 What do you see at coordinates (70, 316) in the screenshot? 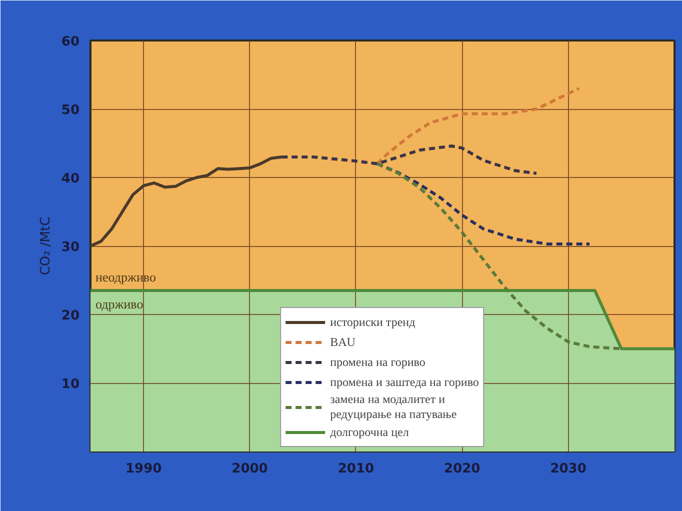
I see `y-tick-label: 20` at bounding box center [70, 316].